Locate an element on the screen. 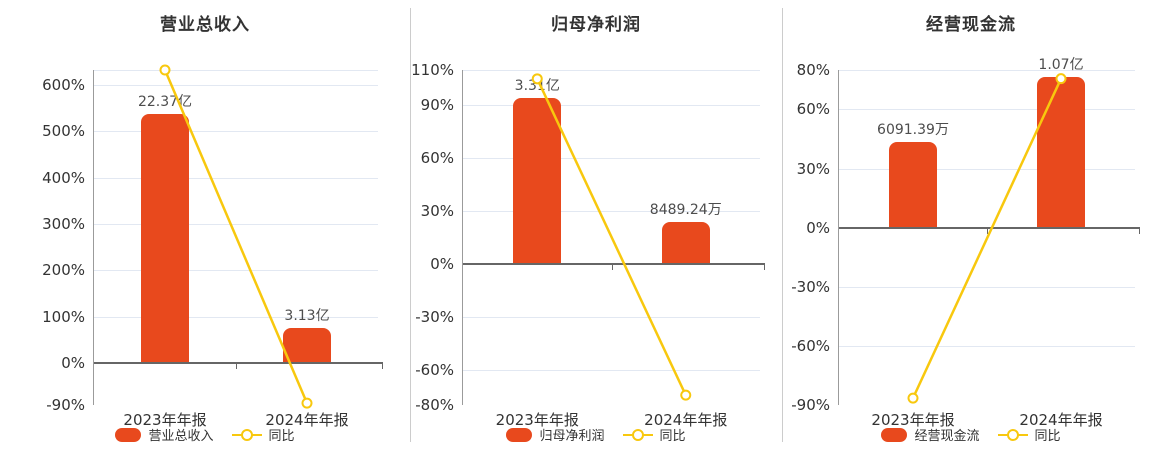 The image size is (1160, 450). chart-title: 营业总收入 is located at coordinates (205, 25).